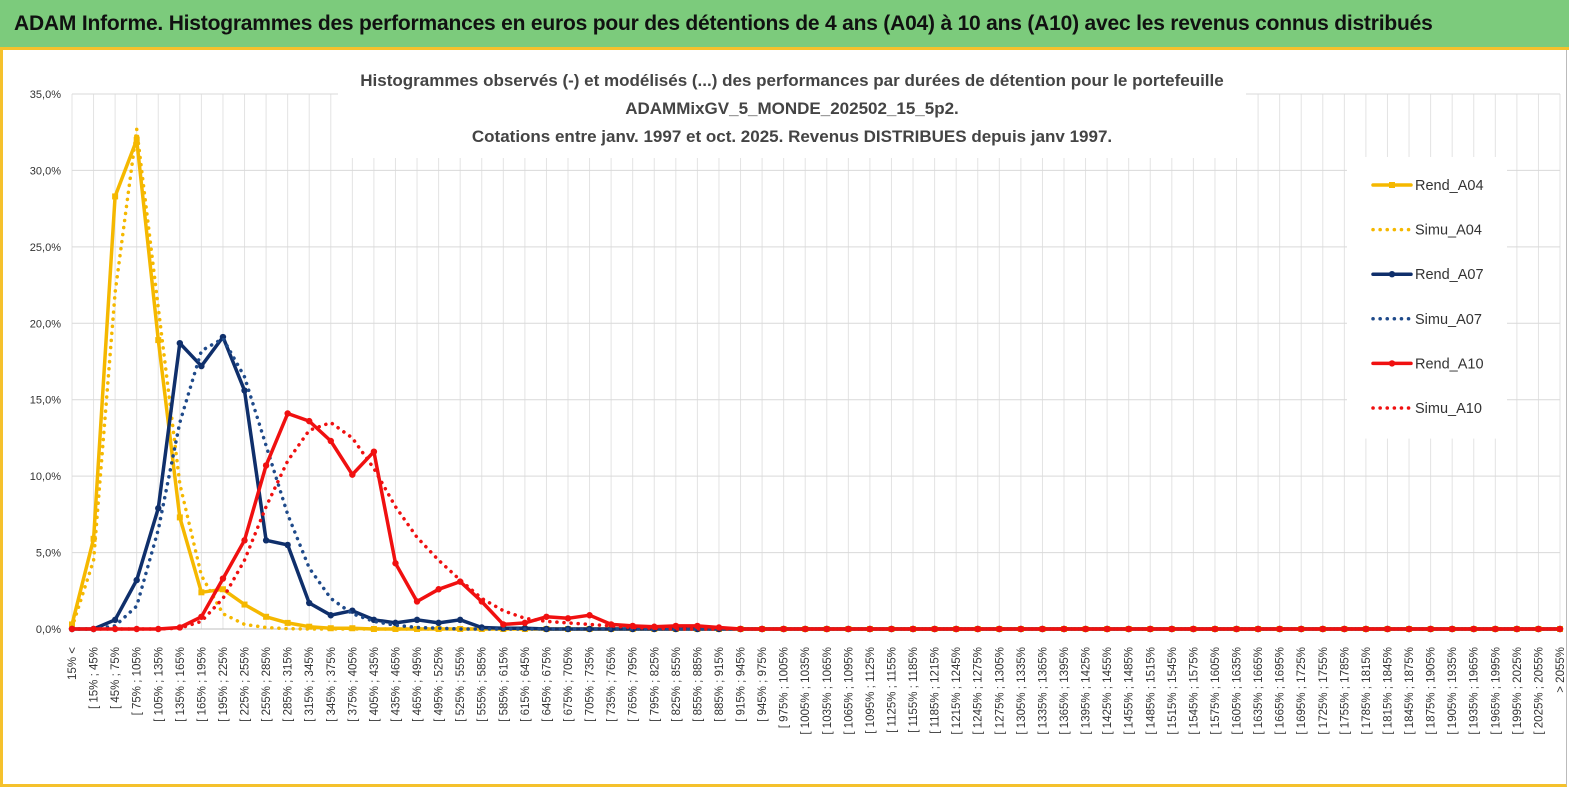  I want to click on x-tick-label: [ 1995% ; 2025%, so click(1518, 691).